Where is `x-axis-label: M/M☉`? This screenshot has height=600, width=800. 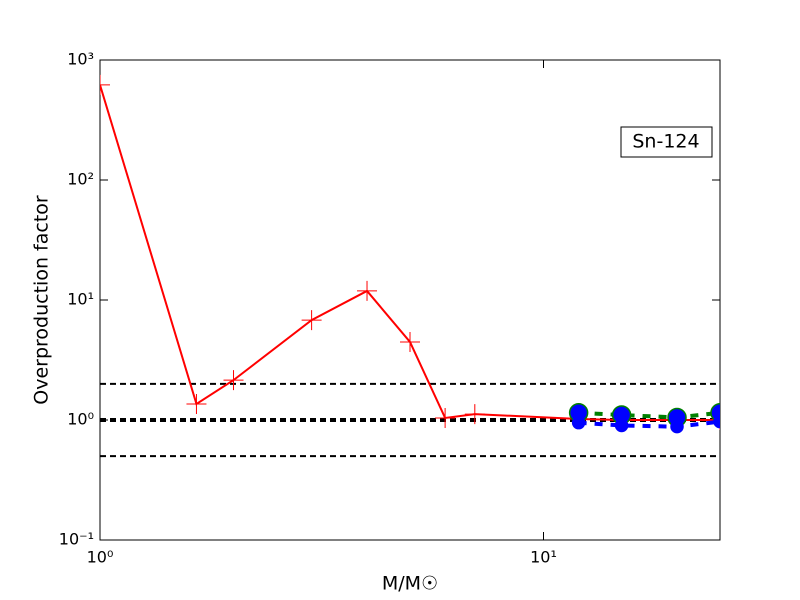 x-axis-label: M/M☉ is located at coordinates (410, 584).